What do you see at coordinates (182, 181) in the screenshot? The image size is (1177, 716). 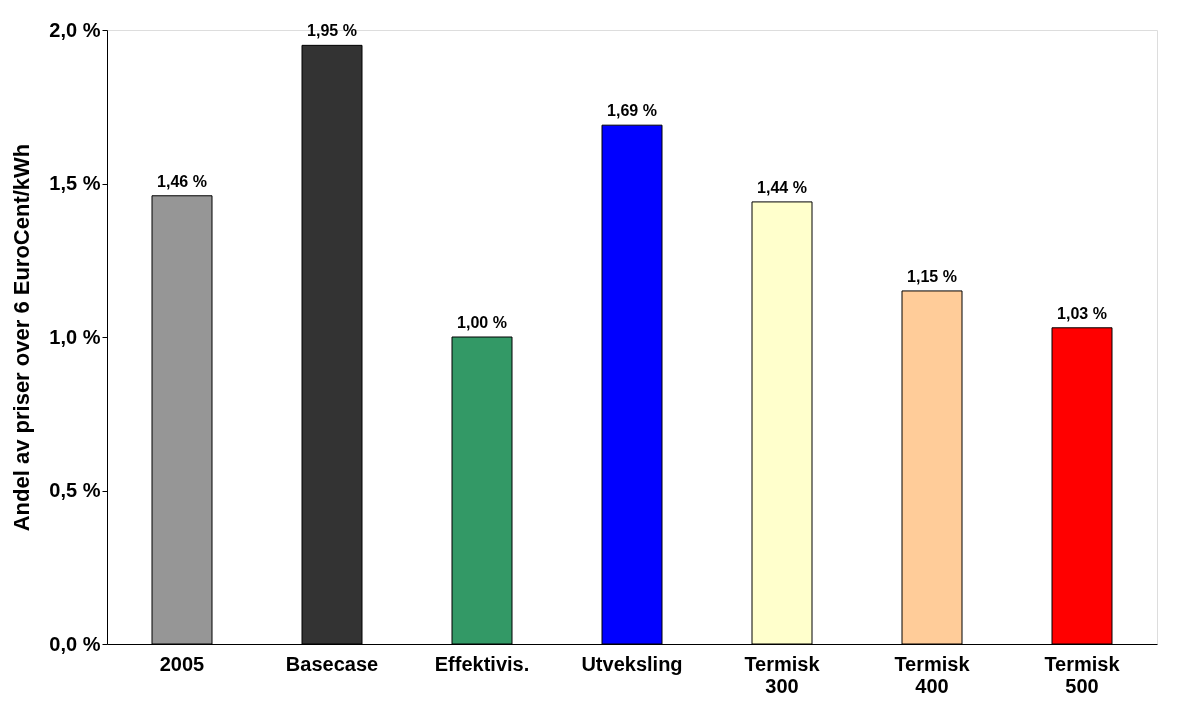 I see `data-label: 1,46 %` at bounding box center [182, 181].